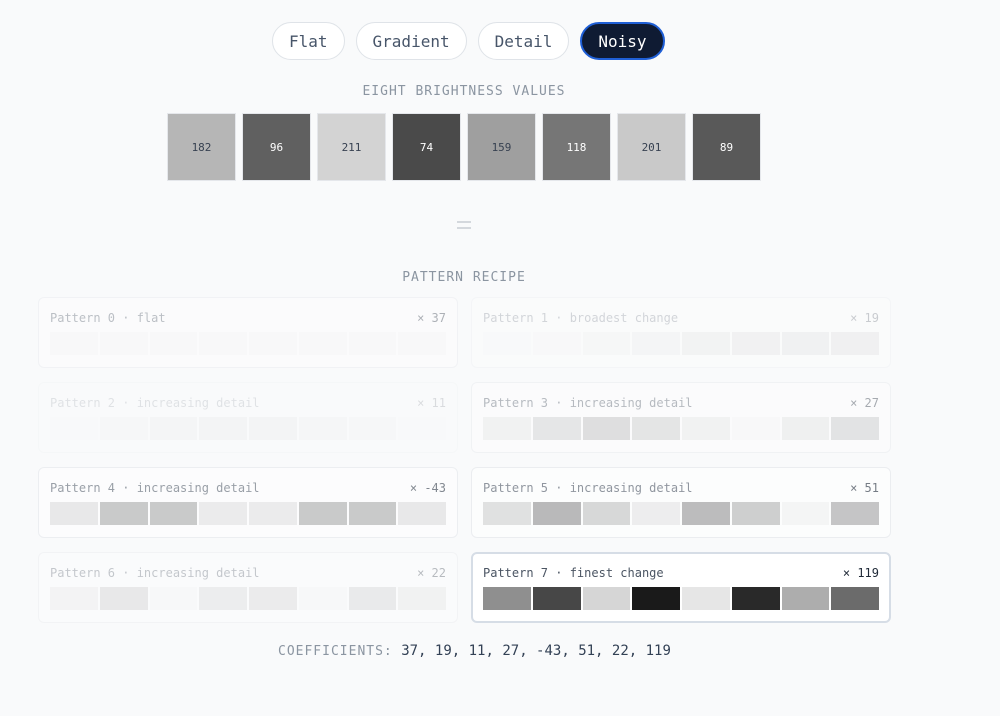 This screenshot has height=716, width=1000. What do you see at coordinates (155, 403) in the screenshot?
I see `pattern-title: Pattern 2 · increasing detail` at bounding box center [155, 403].